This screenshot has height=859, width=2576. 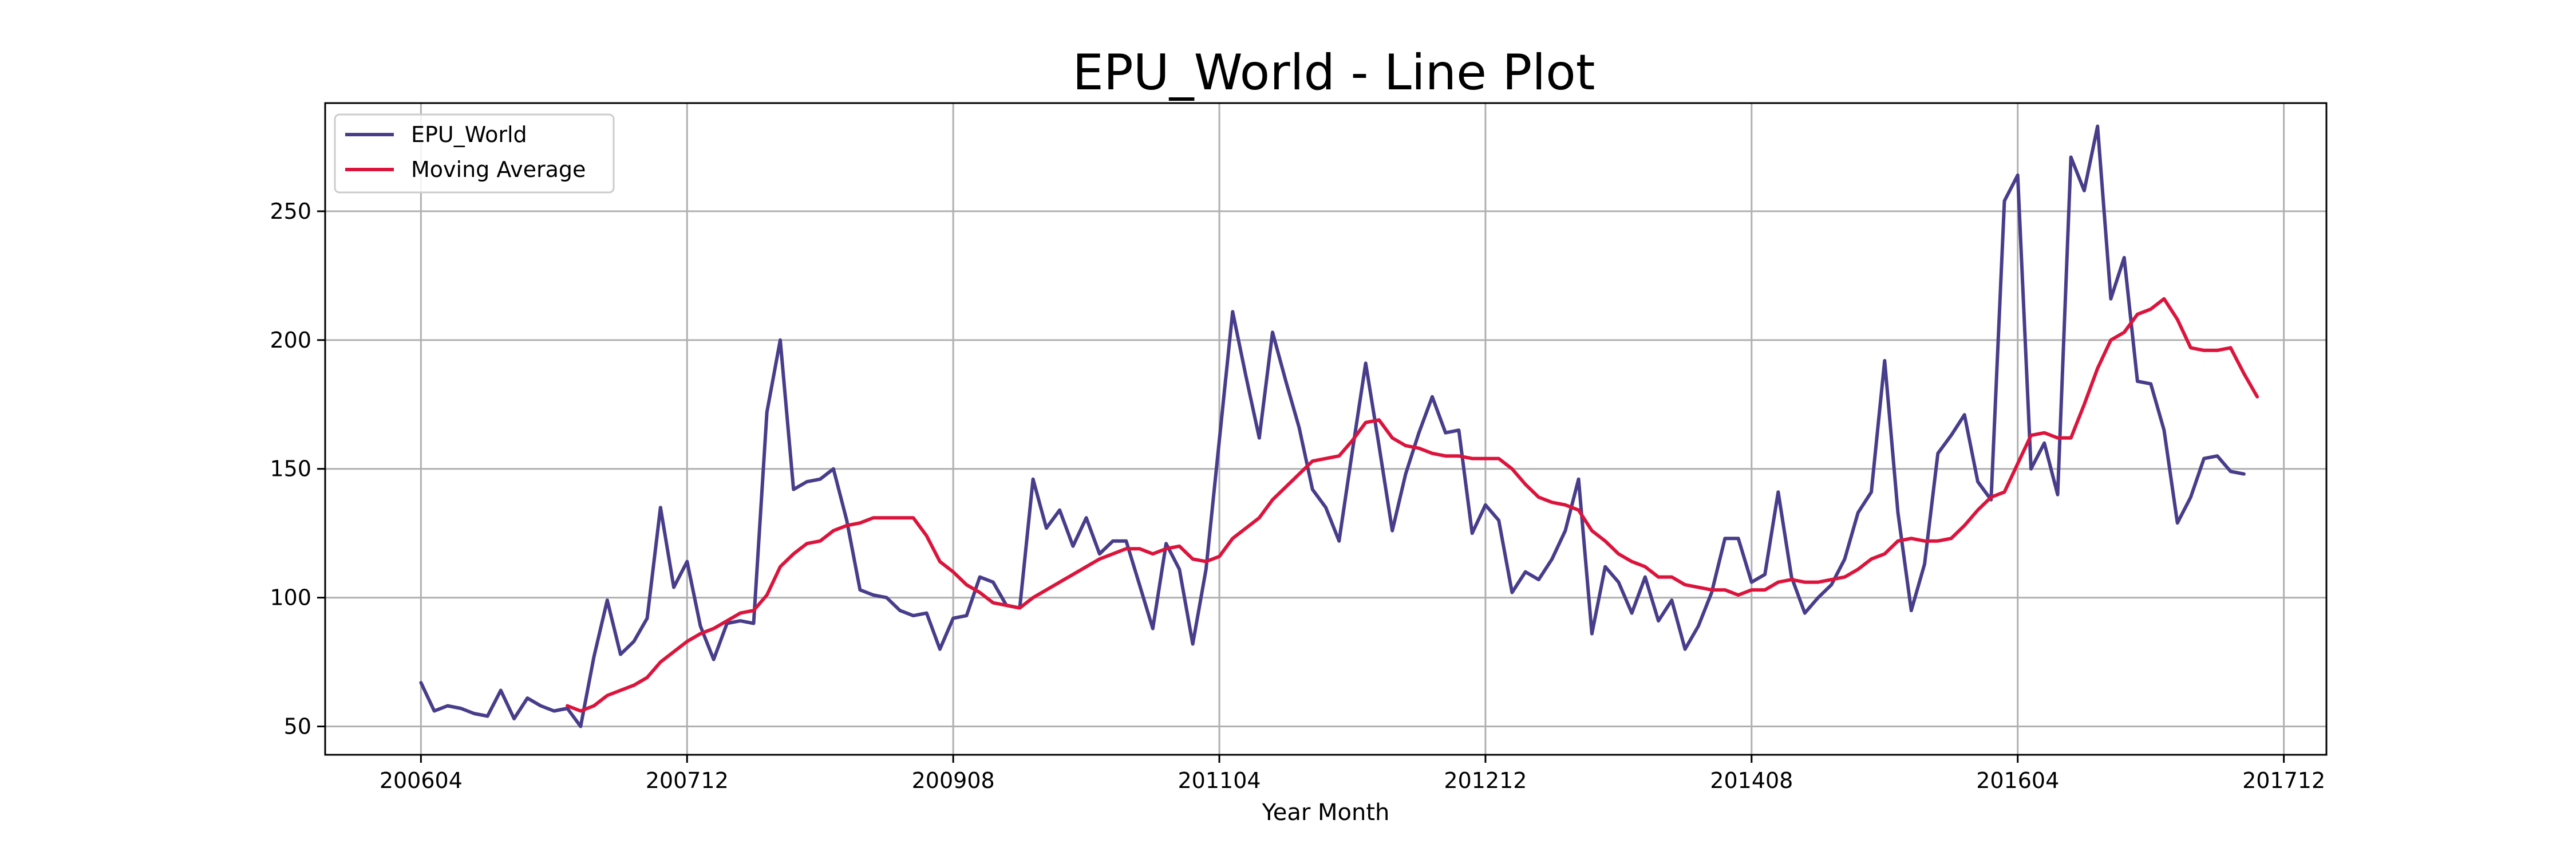 What do you see at coordinates (290, 598) in the screenshot?
I see `y-tick-label: 100` at bounding box center [290, 598].